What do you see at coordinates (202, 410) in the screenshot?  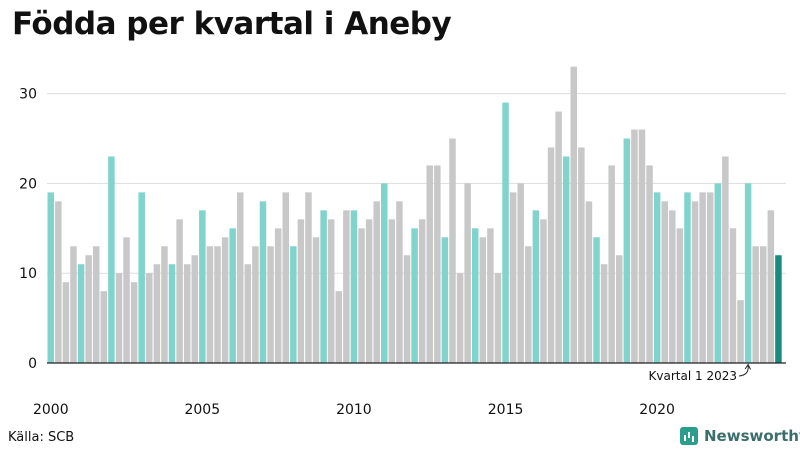 I see `x-tick-label: 2005` at bounding box center [202, 410].